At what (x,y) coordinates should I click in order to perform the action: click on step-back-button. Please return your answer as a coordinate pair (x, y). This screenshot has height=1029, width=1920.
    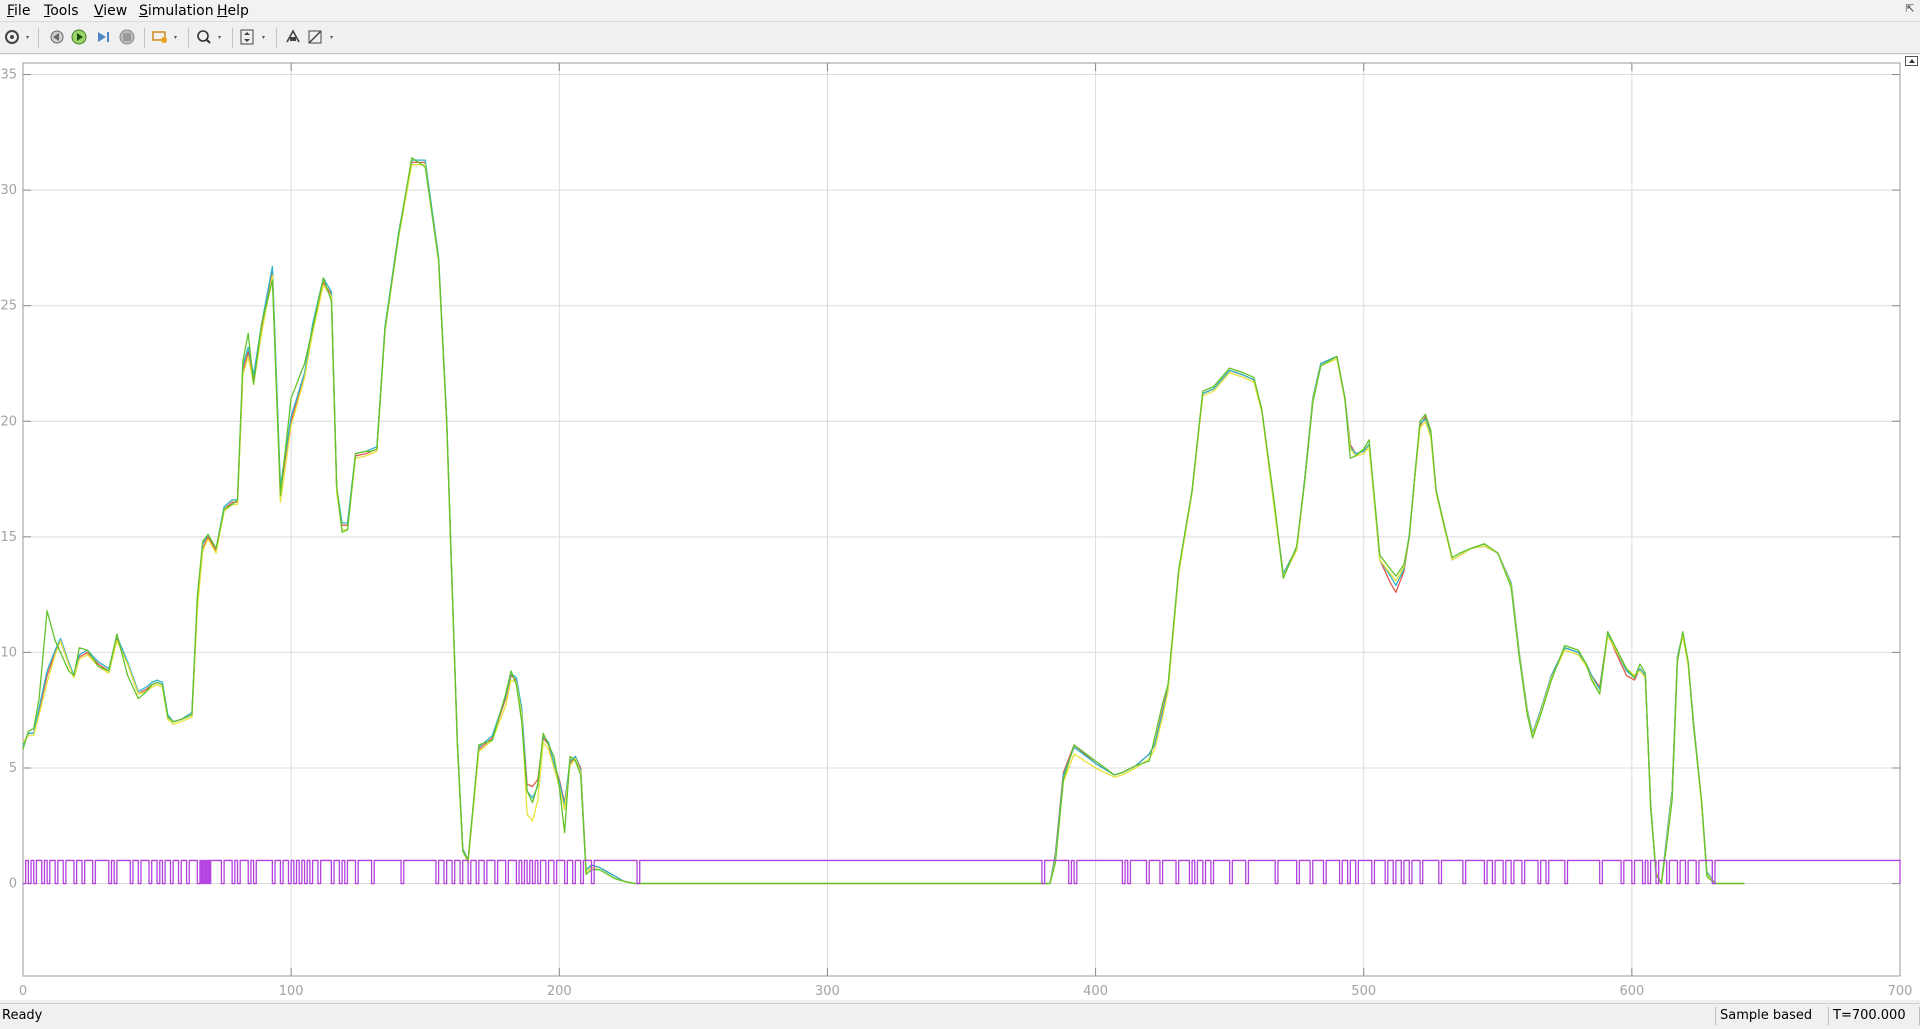
    Looking at the image, I should click on (56, 37).